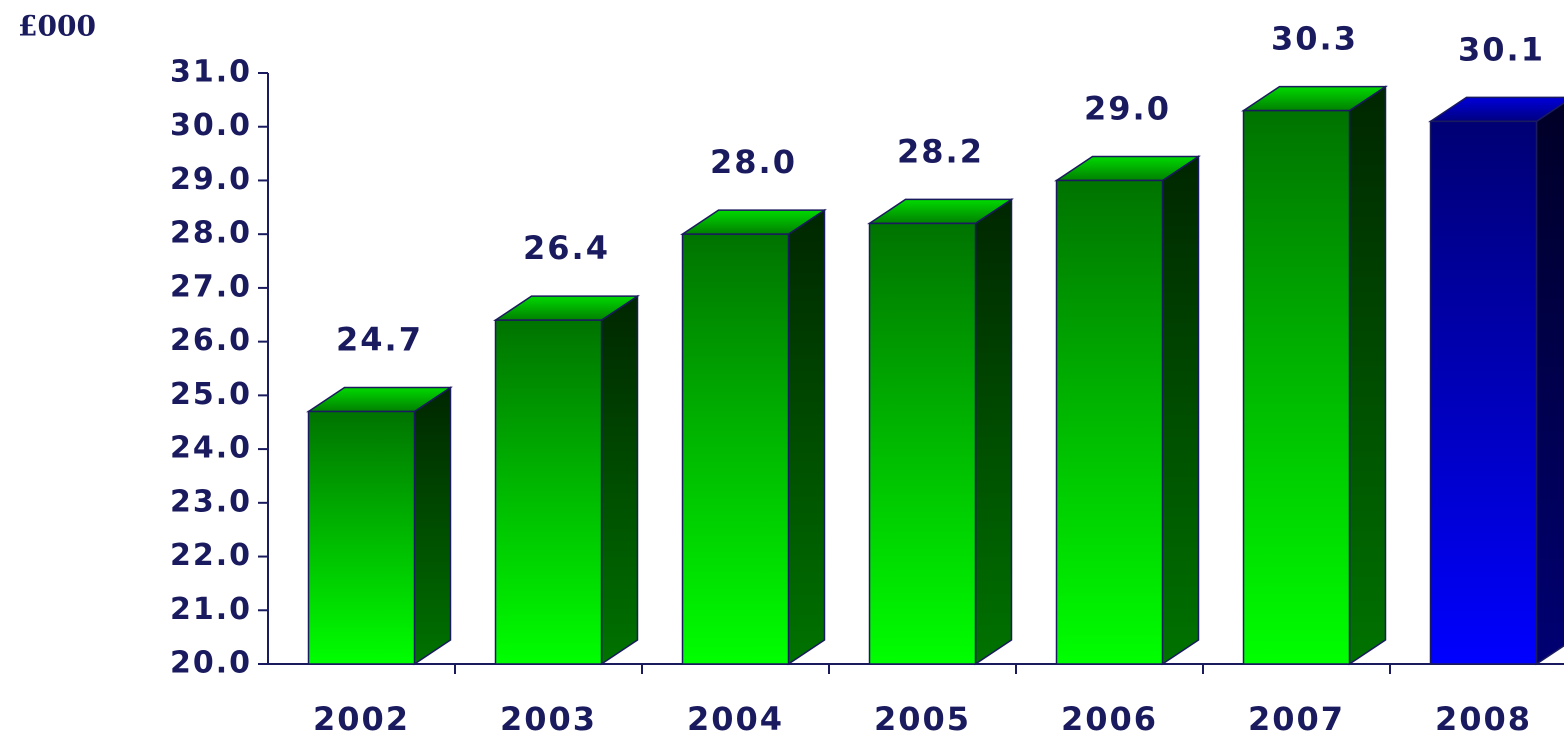  What do you see at coordinates (211, 555) in the screenshot?
I see `y-tick-label: 22.0` at bounding box center [211, 555].